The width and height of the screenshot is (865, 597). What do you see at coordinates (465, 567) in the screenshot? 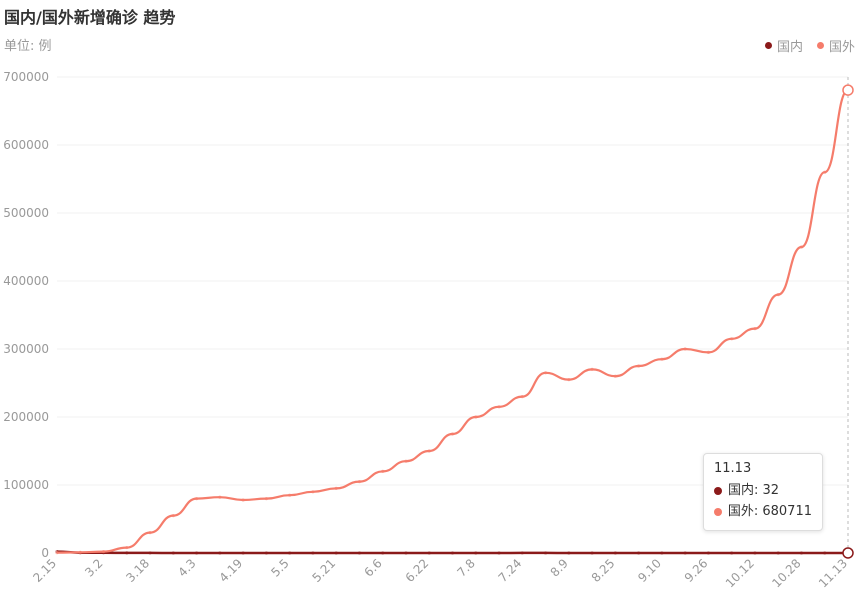
I see `x-tick-label: 7.8` at bounding box center [465, 567].